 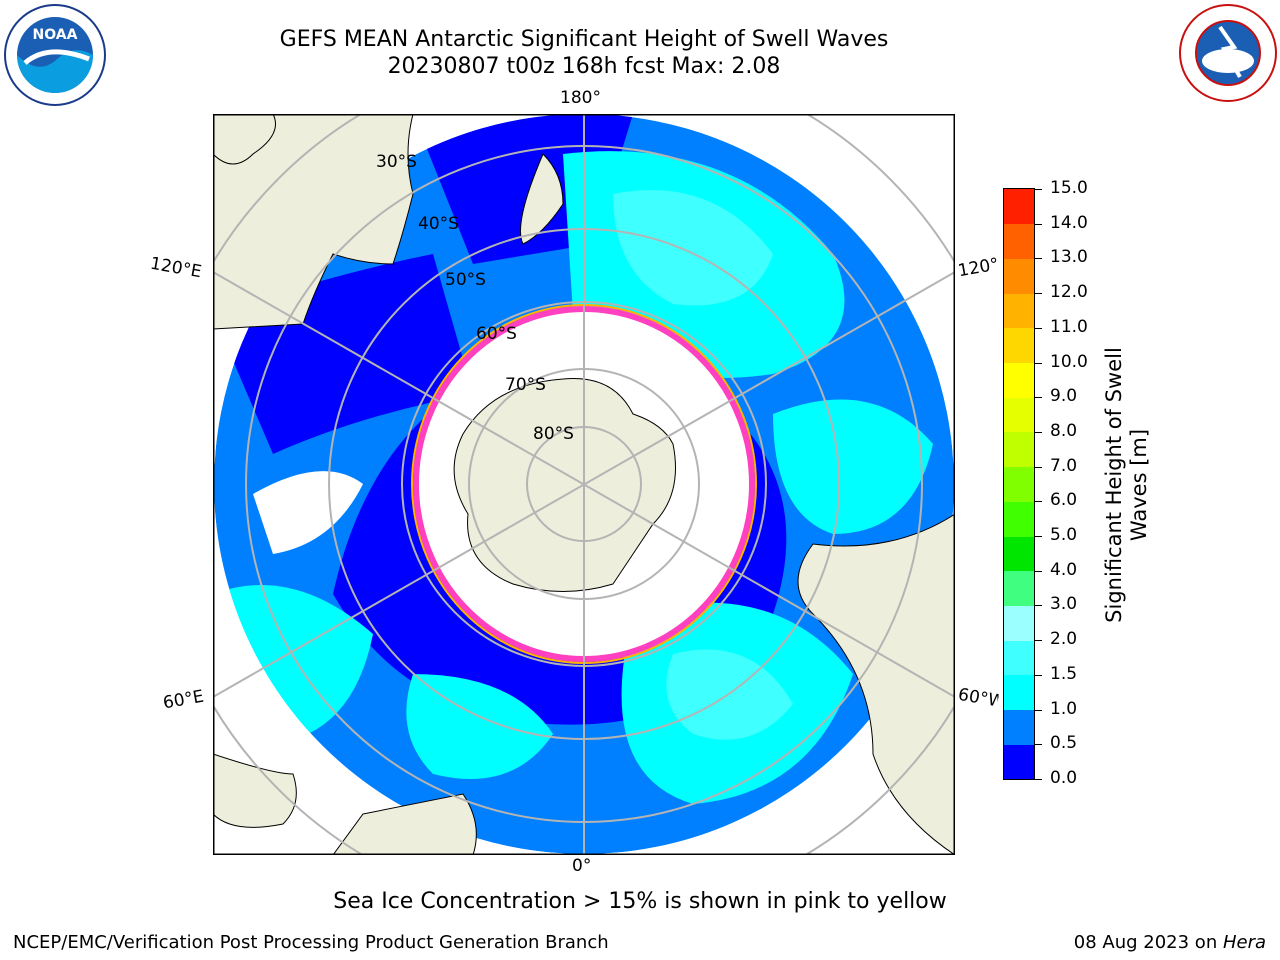 What do you see at coordinates (176, 268) in the screenshot?
I see `lon-label-120e: 120°E` at bounding box center [176, 268].